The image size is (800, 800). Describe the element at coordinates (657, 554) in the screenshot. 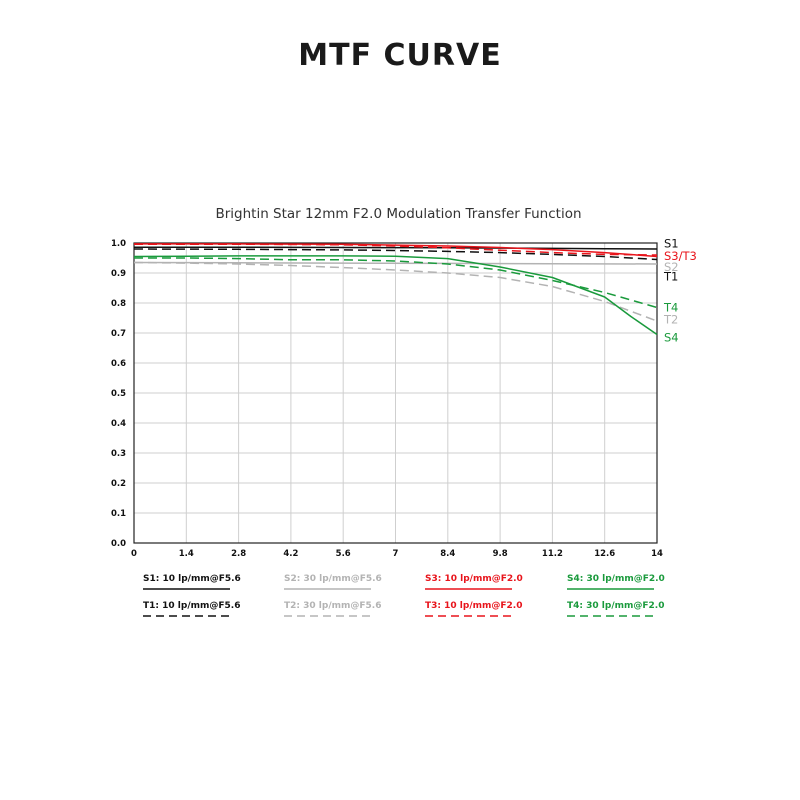

I see `x-tick-label: 14` at that location.